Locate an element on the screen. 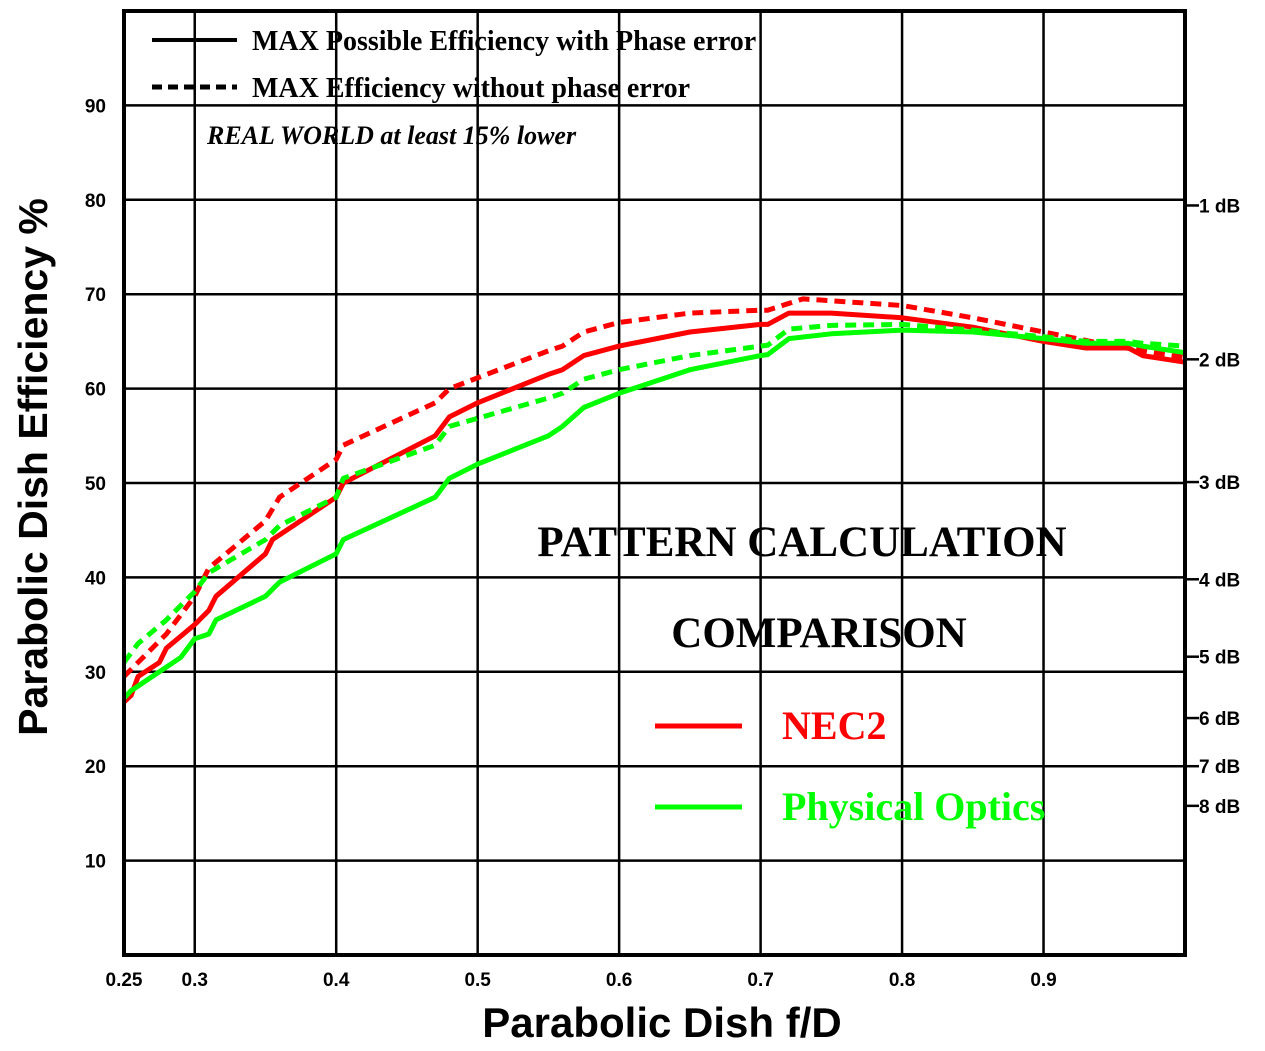 The height and width of the screenshot is (1051, 1265). db-tick-label: 6 dB is located at coordinates (1219, 719).